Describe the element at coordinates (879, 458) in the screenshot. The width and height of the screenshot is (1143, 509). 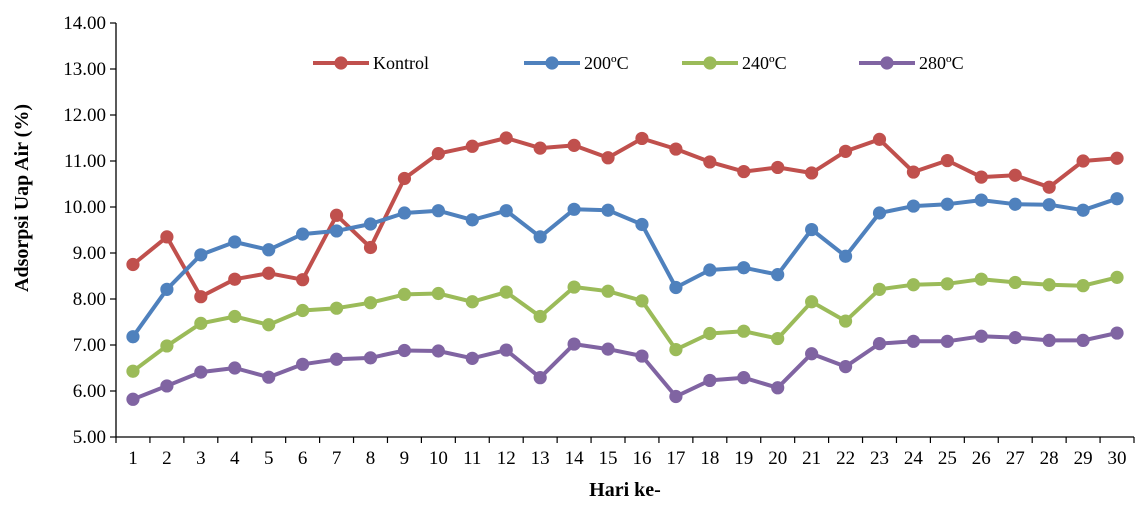
I see `x-tick-label: 23` at that location.